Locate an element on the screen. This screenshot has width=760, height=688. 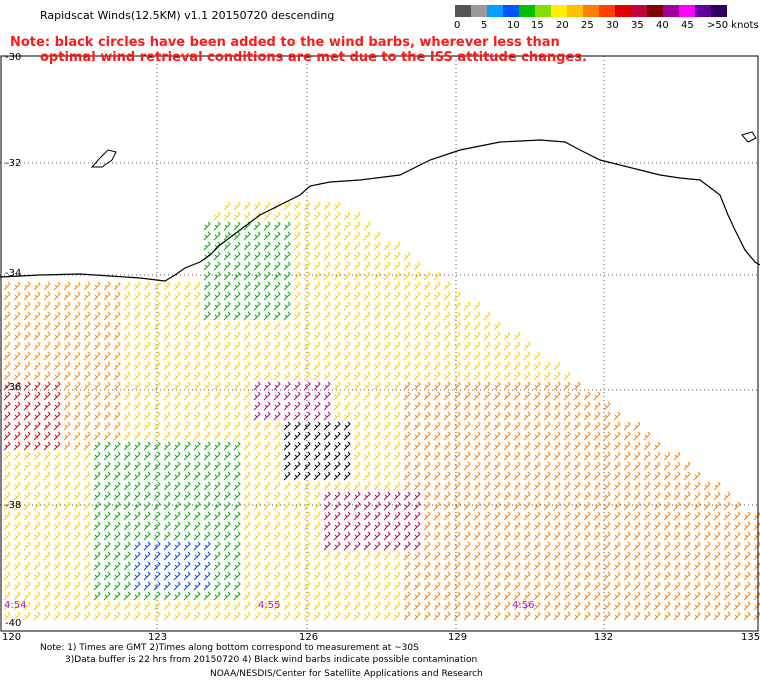
lon-label-132: 132 is located at coordinates (604, 637).